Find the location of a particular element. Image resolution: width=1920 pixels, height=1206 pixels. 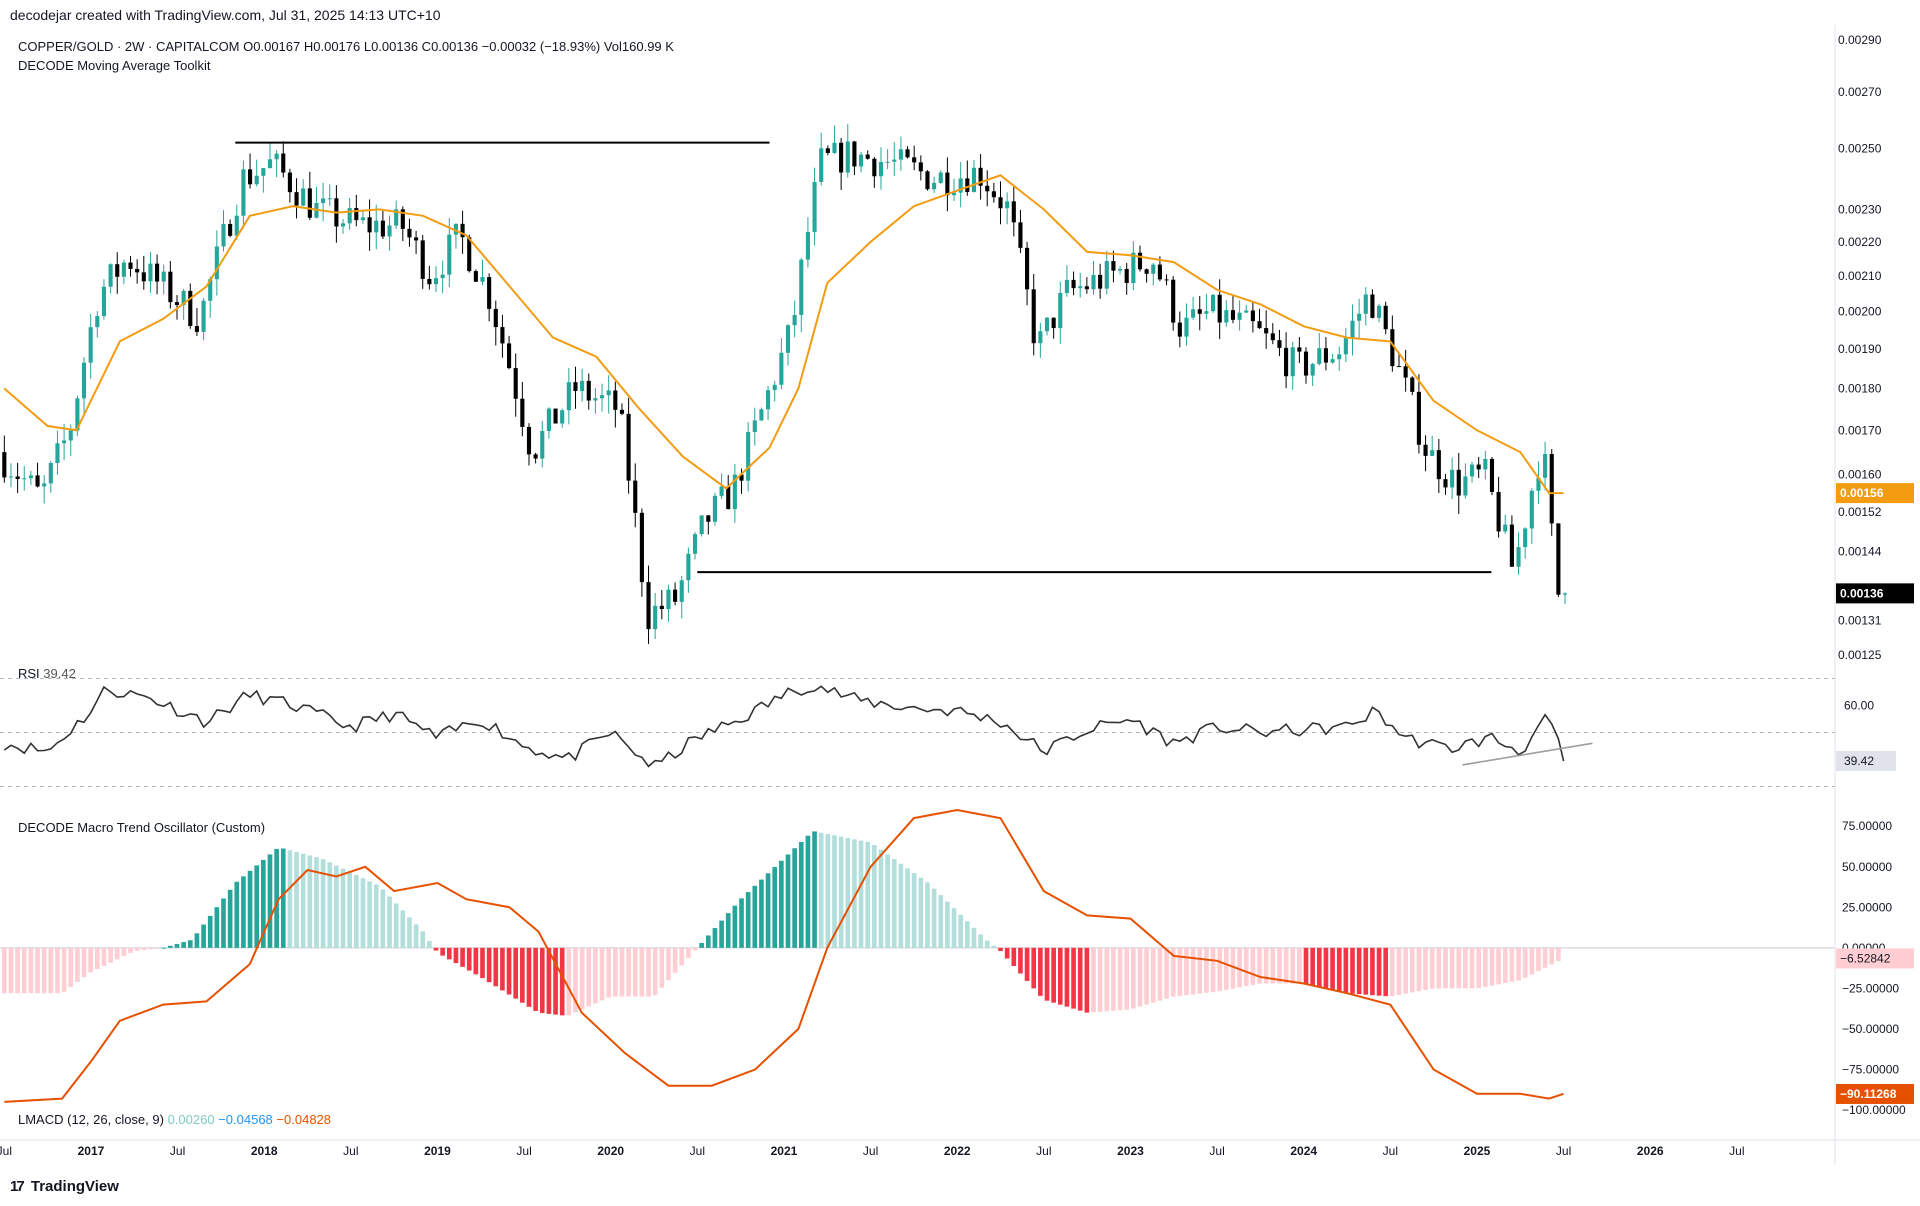

rsi-value-label: 39.42 is located at coordinates (1859, 761).